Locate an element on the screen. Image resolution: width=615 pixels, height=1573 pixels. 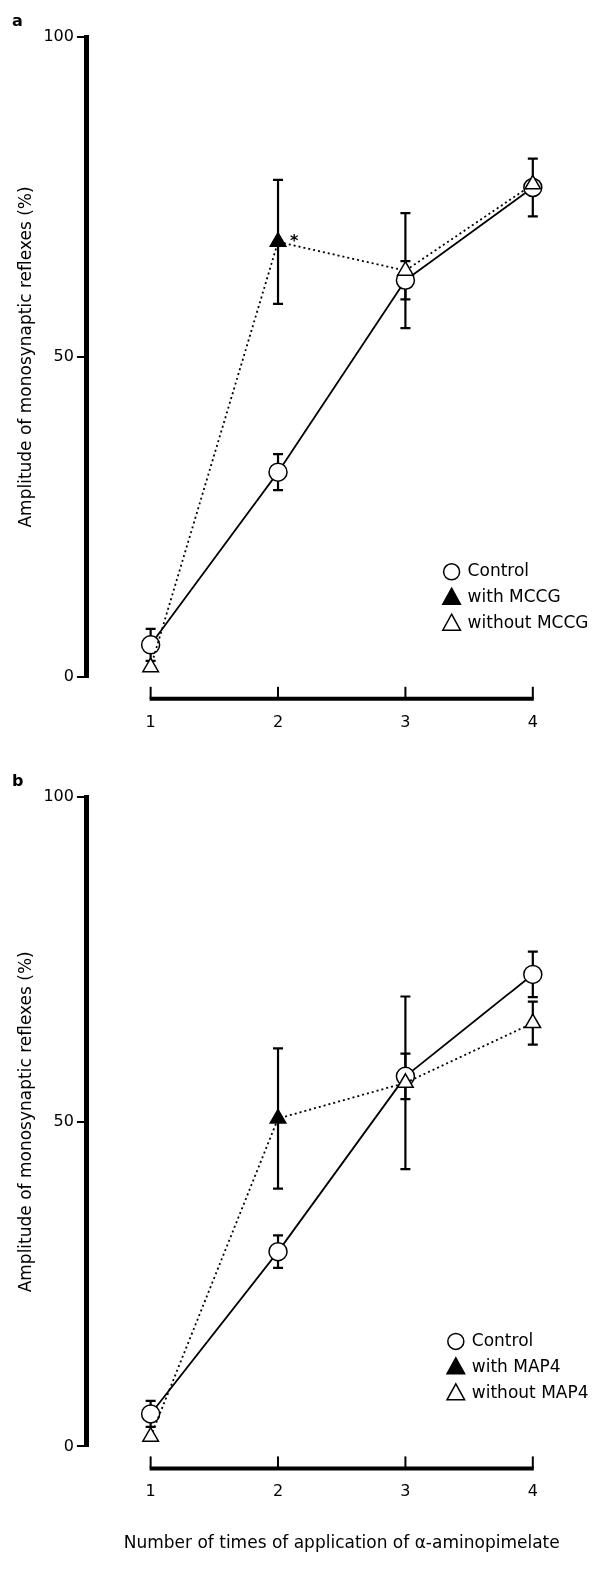
legend-label: with MCCG is located at coordinates (514, 596).